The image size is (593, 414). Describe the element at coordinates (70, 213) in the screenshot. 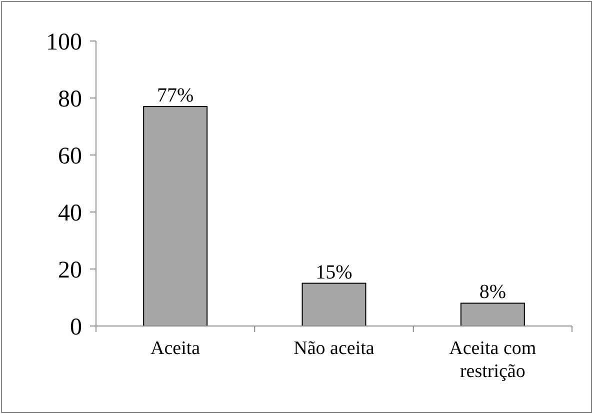

I see `y-tick-label: 40` at that location.